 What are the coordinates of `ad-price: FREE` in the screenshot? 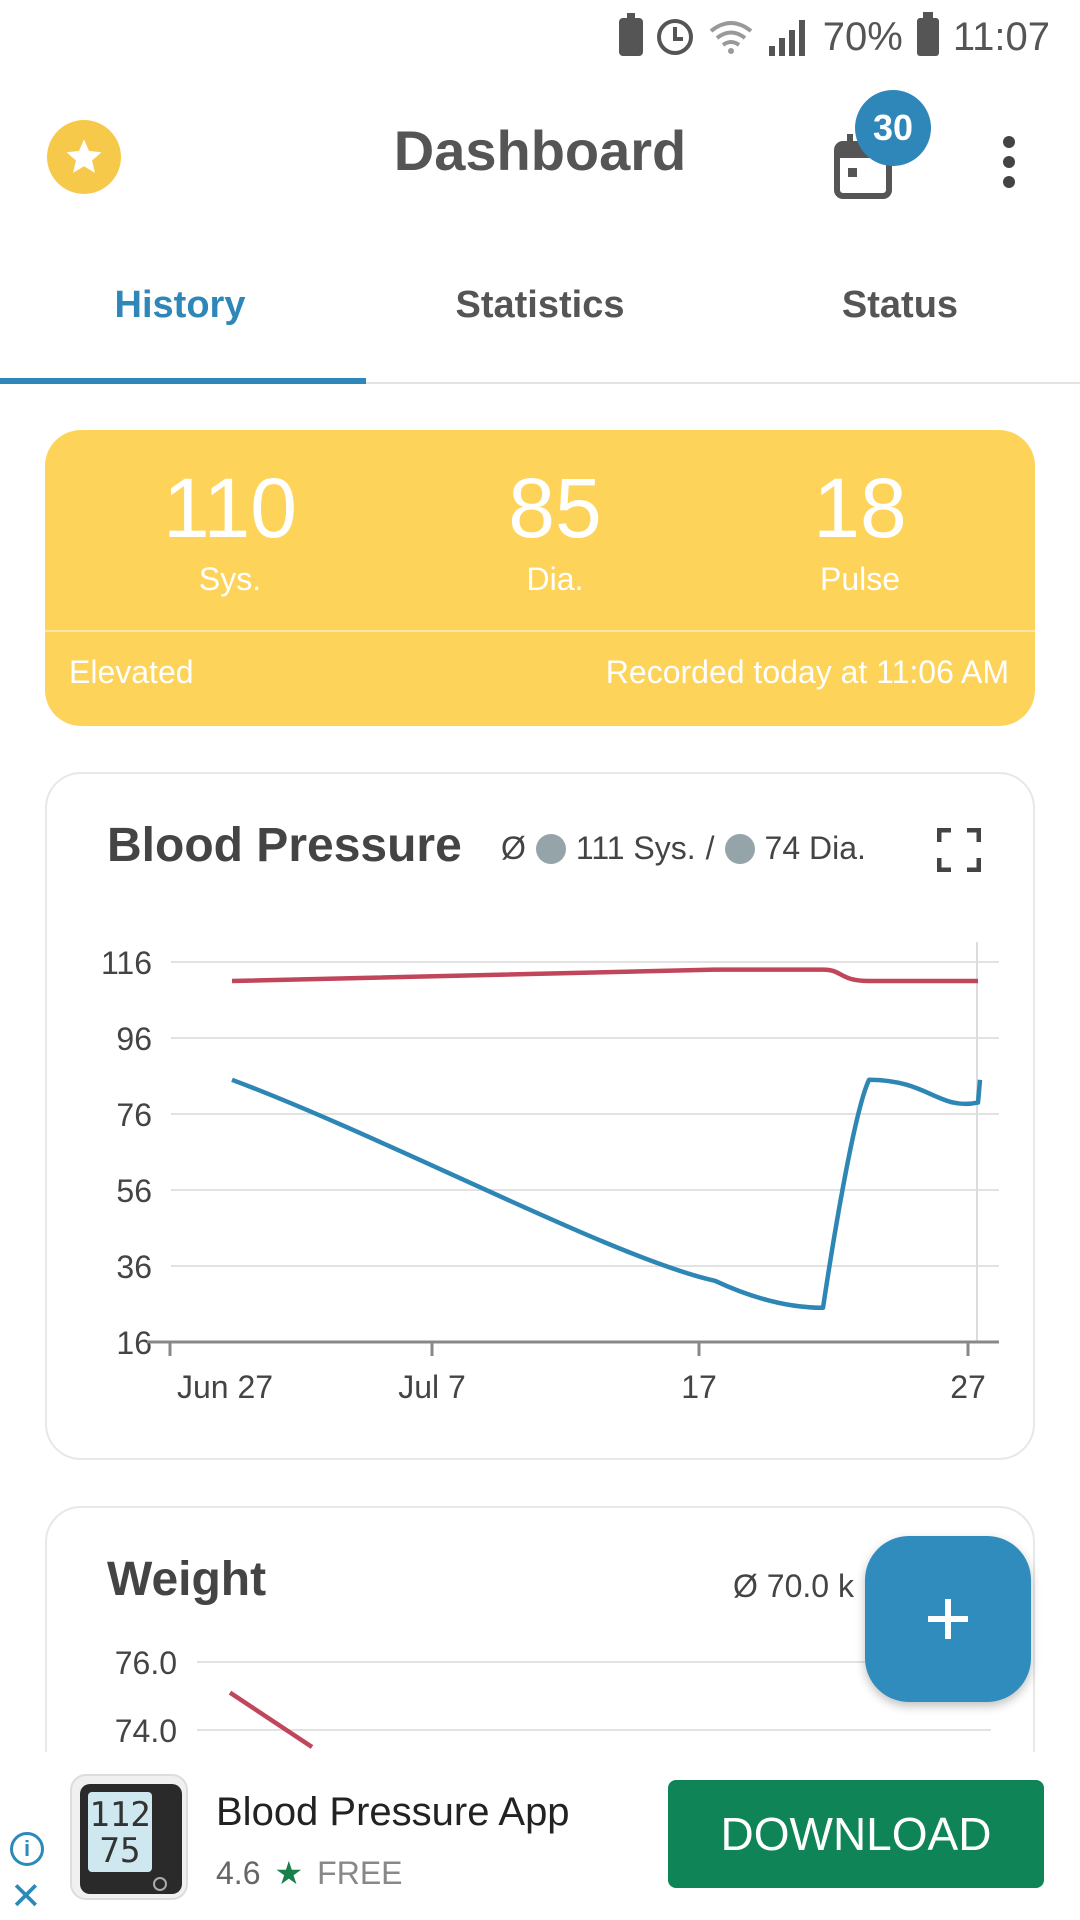 It's located at (360, 1872).